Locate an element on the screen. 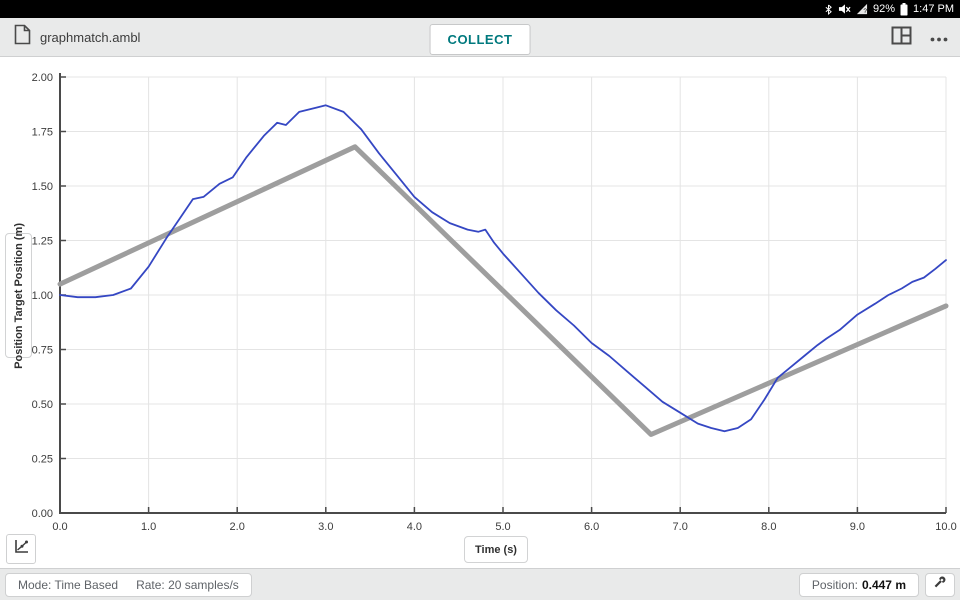 This screenshot has height=600, width=960. wrench-icon is located at coordinates (940, 584).